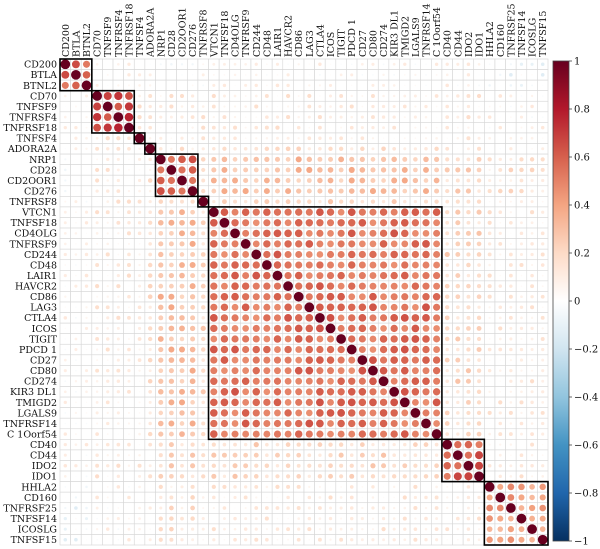 The height and width of the screenshot is (549, 600). Describe the element at coordinates (37, 413) in the screenshot. I see `row-label: LGALS9` at that location.